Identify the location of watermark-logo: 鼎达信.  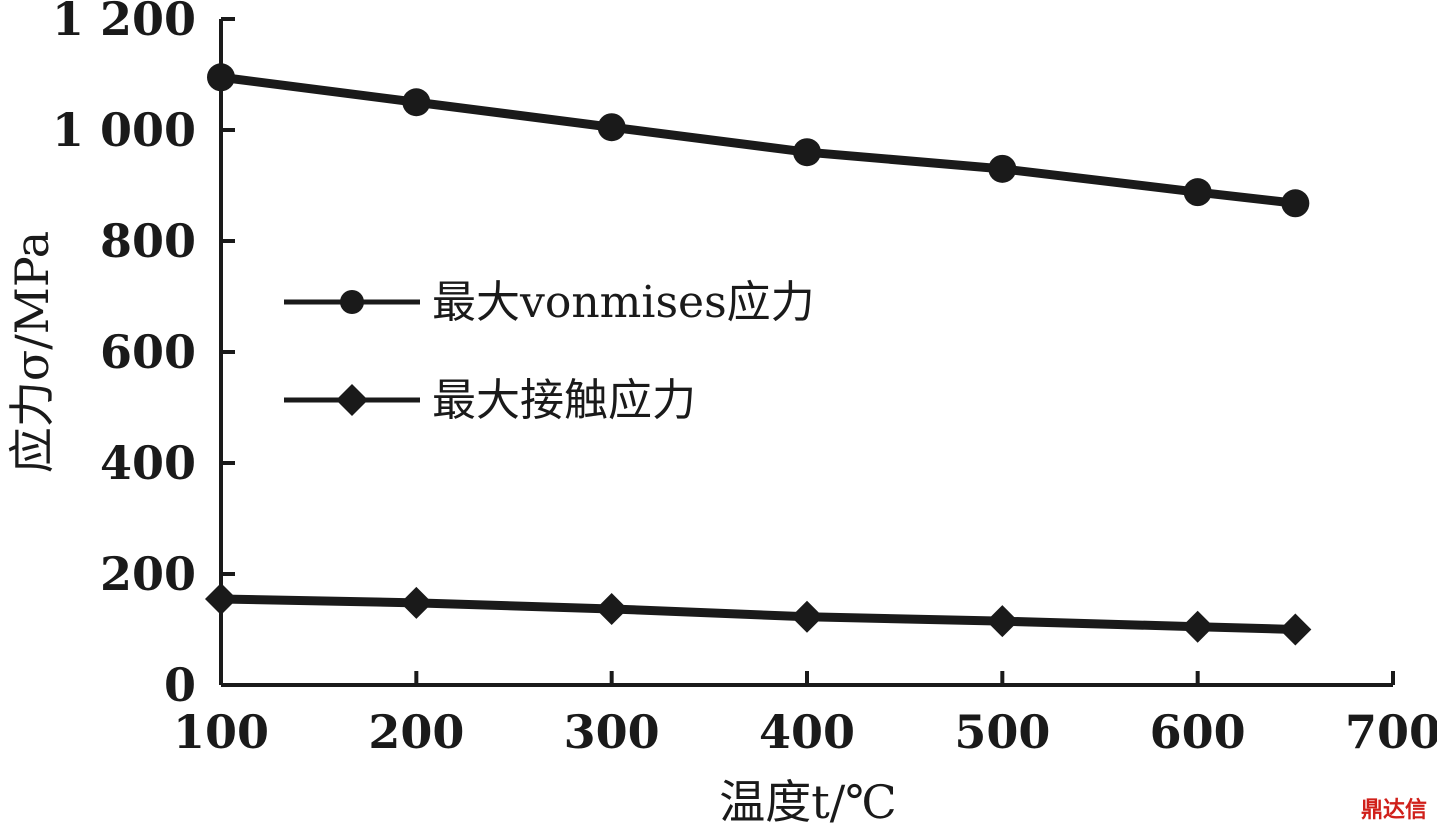
(1393, 810).